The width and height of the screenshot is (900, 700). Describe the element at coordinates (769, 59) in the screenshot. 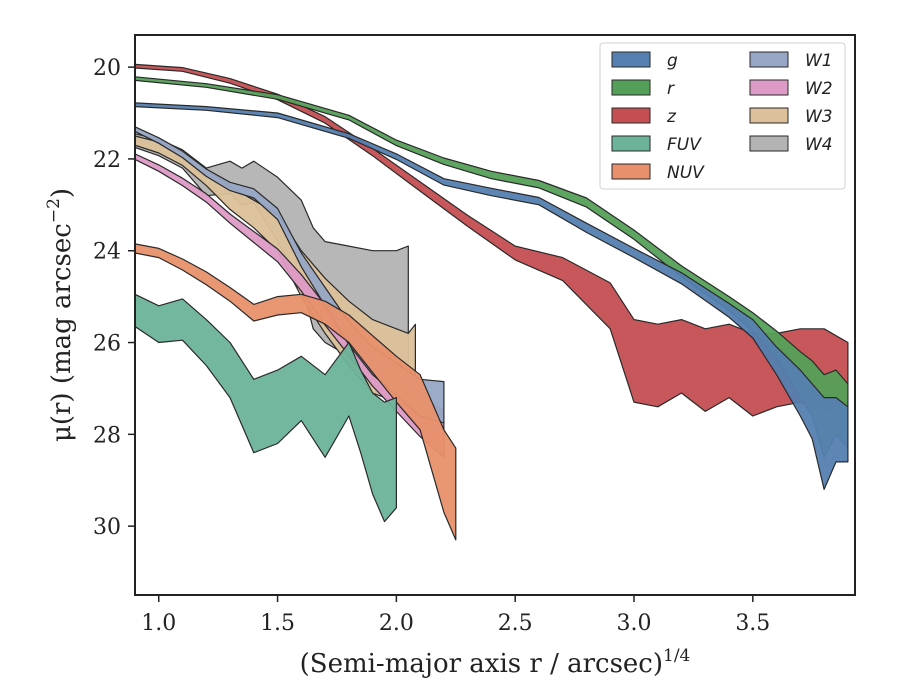

I see `legend-swatch-w1` at that location.